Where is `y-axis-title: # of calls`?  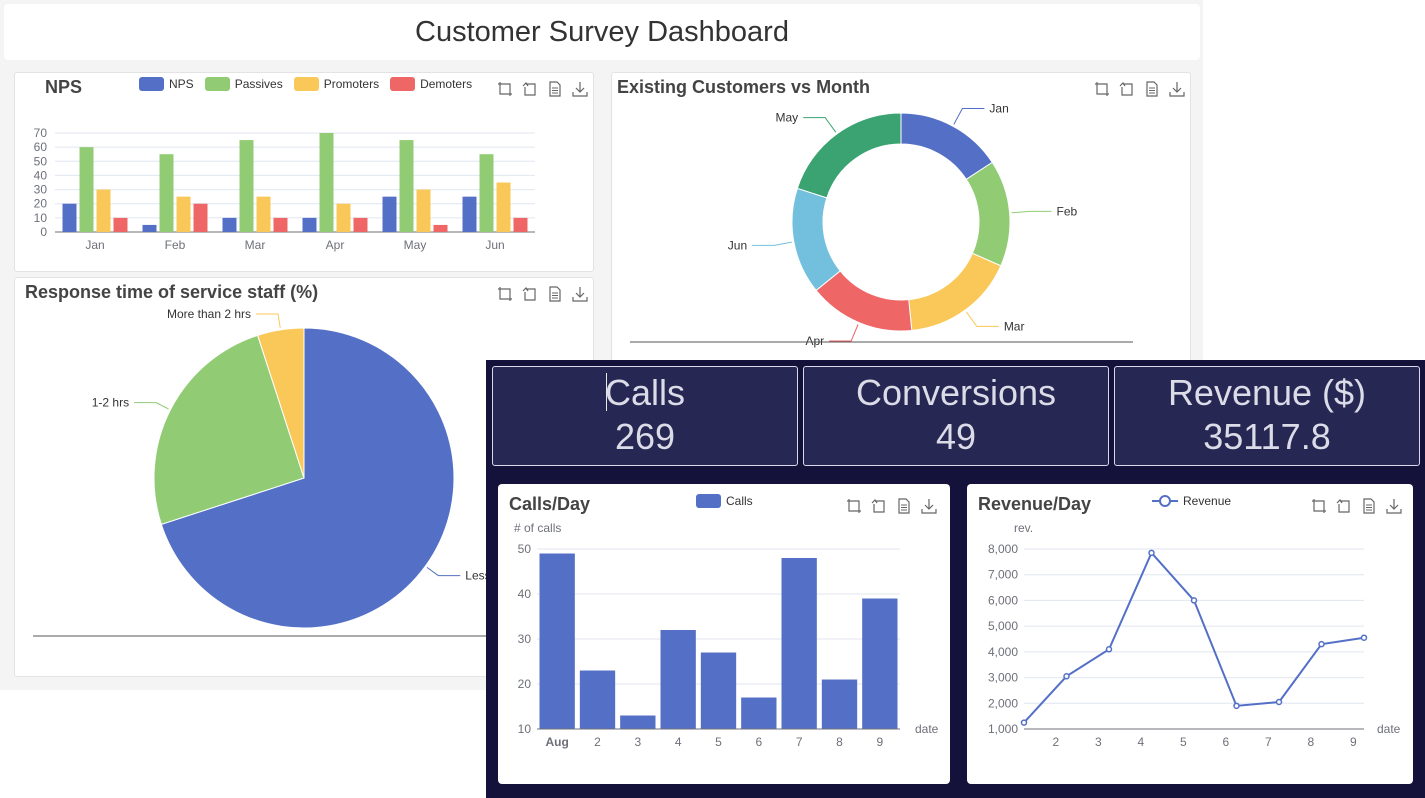 y-axis-title: # of calls is located at coordinates (537, 528).